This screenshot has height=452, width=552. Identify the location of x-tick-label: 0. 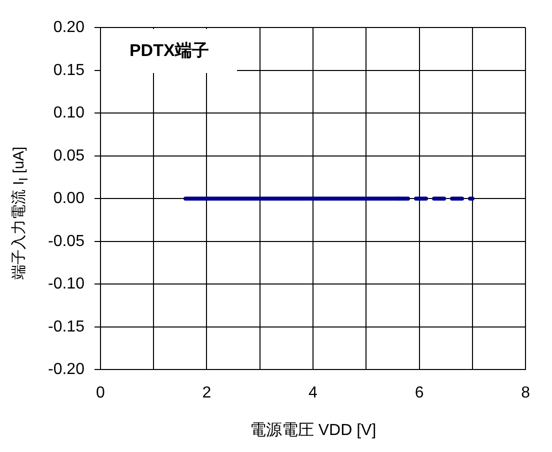
(101, 393).